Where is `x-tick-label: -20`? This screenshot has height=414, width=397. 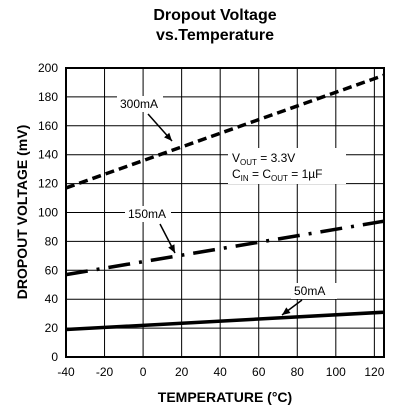 x-tick-label: -20 is located at coordinates (105, 372).